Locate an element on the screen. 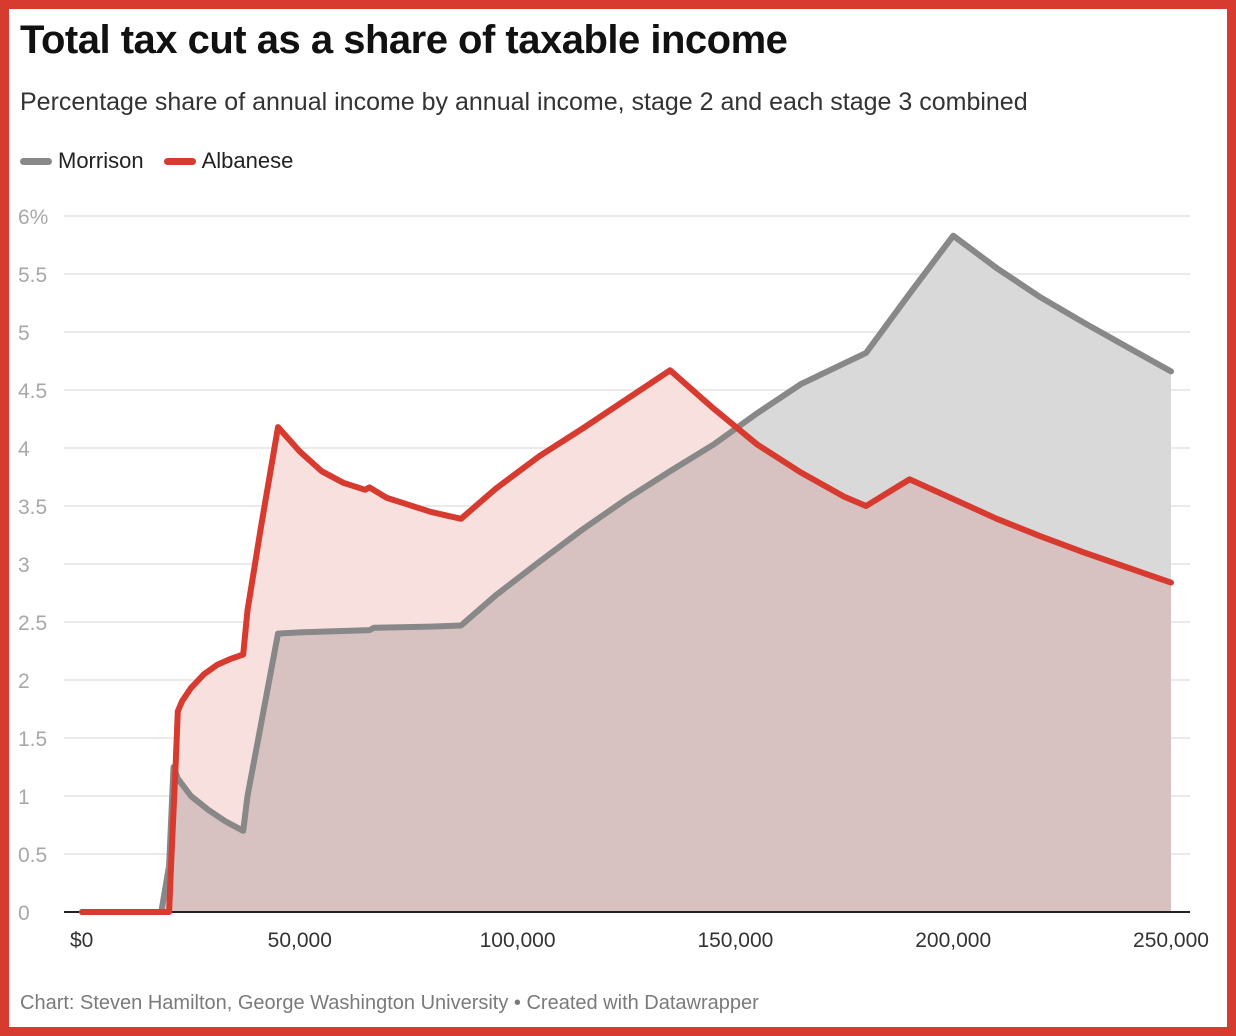  y-tick-label: 0 is located at coordinates (24, 913).